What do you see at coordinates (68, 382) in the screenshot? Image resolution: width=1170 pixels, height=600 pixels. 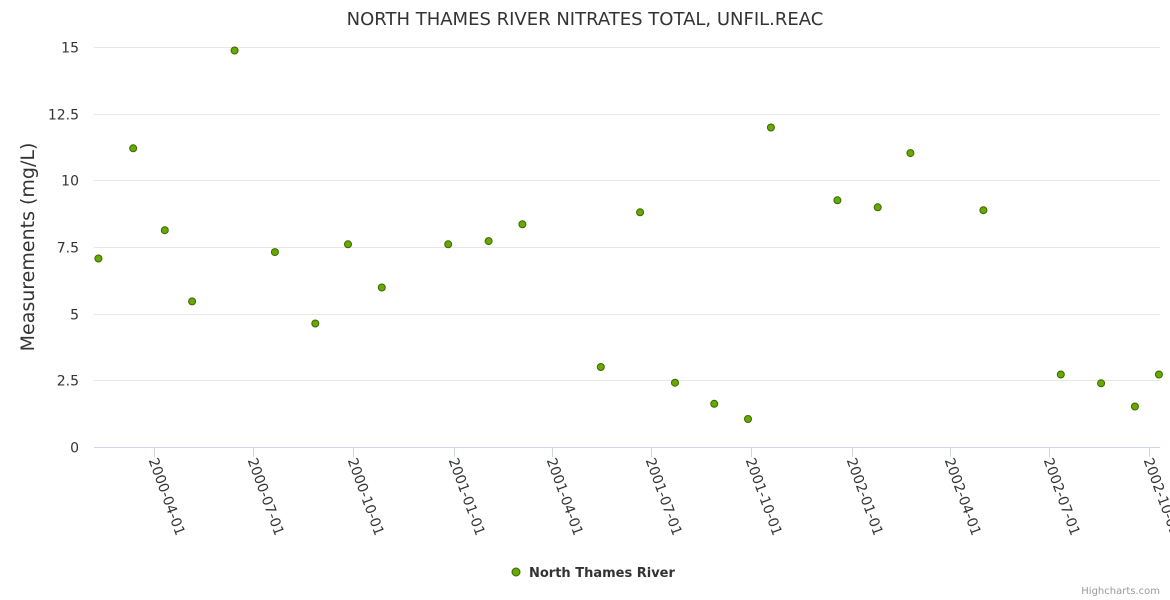 I see `y-tick-label: 2.5` at bounding box center [68, 382].